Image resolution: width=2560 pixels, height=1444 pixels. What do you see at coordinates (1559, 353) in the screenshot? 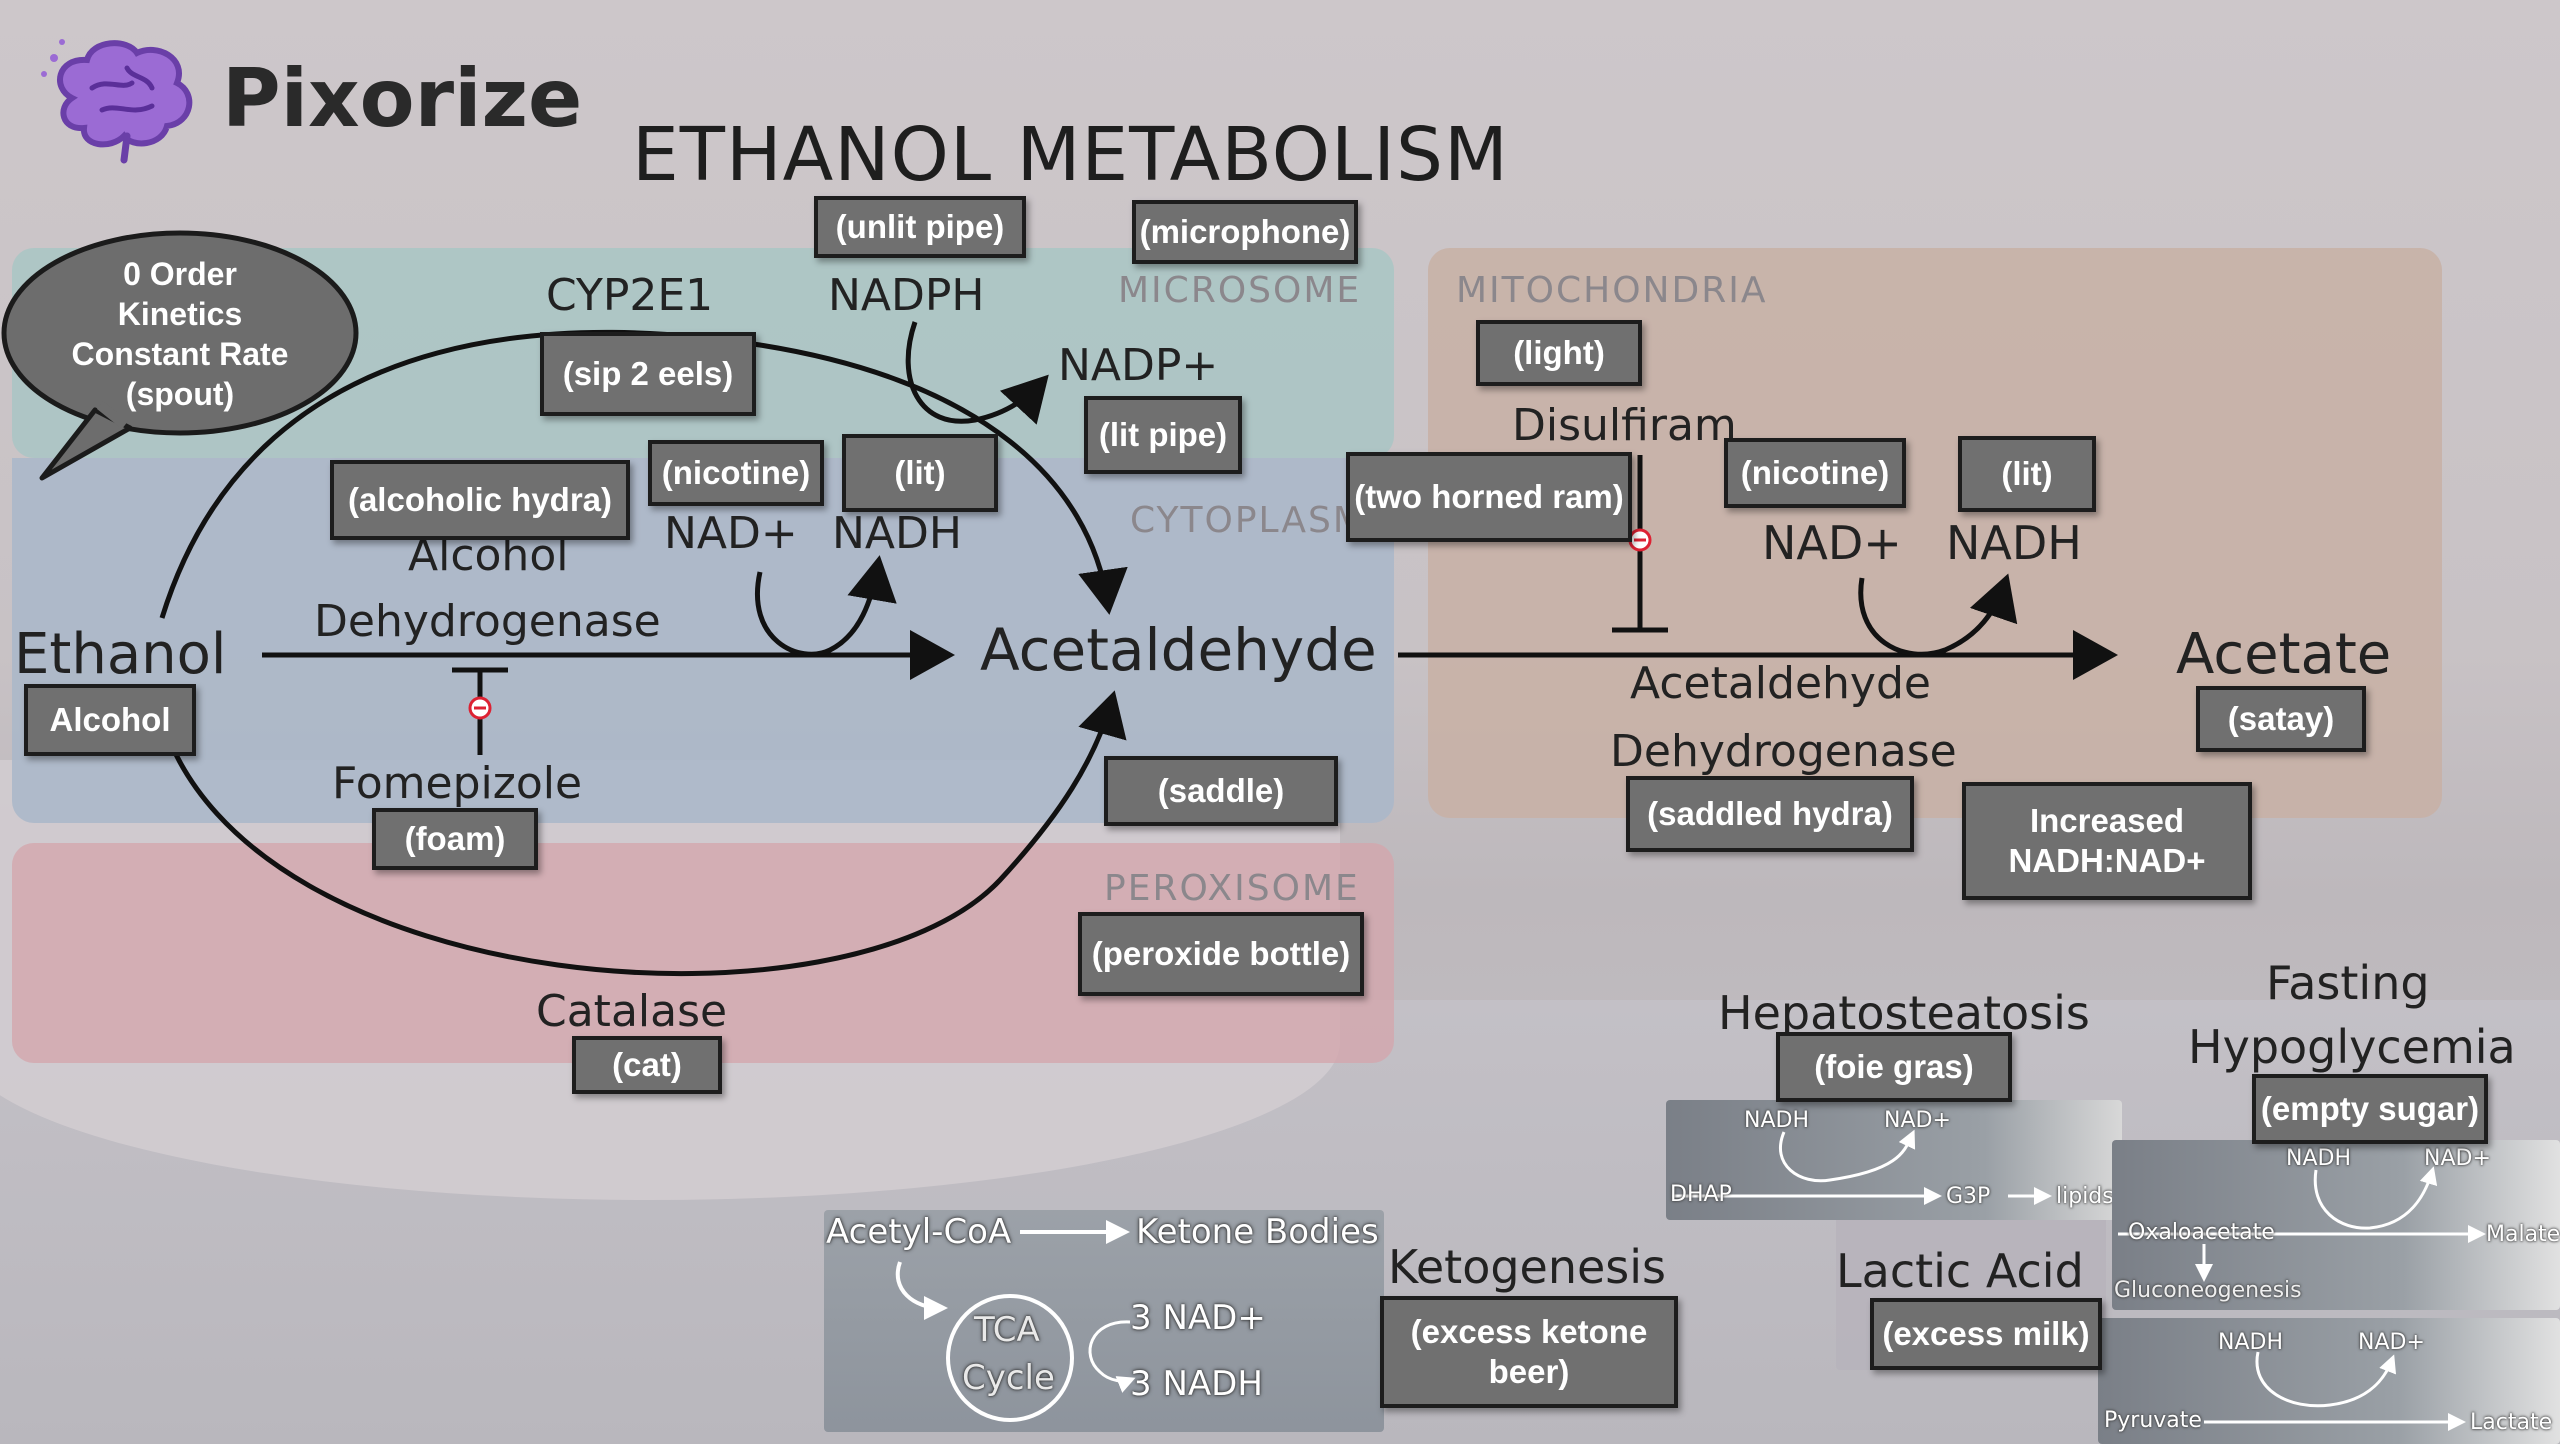
I see `caption-light: (light)` at bounding box center [1559, 353].